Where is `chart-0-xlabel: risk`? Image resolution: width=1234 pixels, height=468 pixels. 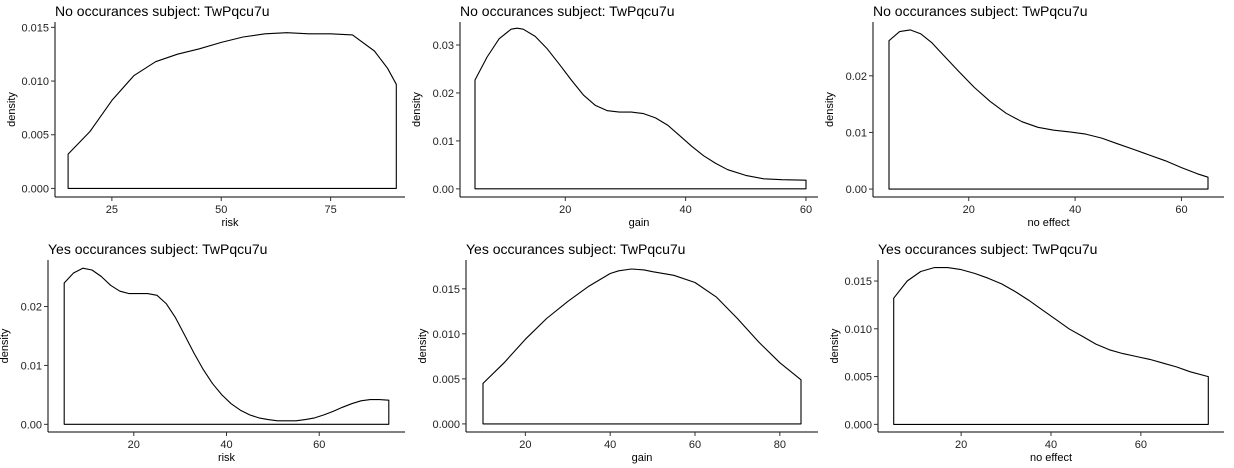 chart-0-xlabel: risk is located at coordinates (230, 223).